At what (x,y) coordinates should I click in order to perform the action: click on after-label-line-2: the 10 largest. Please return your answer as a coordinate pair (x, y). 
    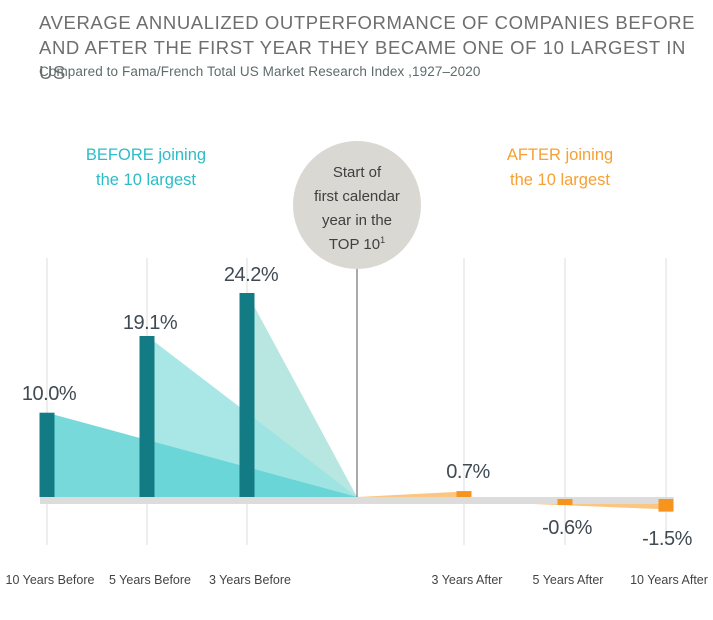
    Looking at the image, I should click on (560, 180).